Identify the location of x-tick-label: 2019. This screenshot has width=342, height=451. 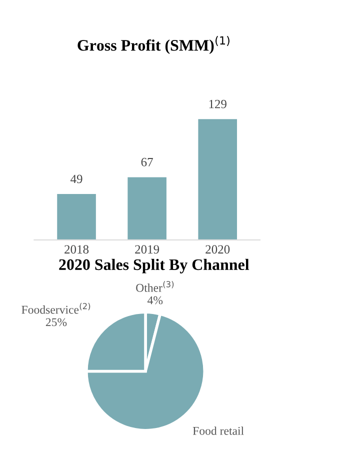
(147, 249).